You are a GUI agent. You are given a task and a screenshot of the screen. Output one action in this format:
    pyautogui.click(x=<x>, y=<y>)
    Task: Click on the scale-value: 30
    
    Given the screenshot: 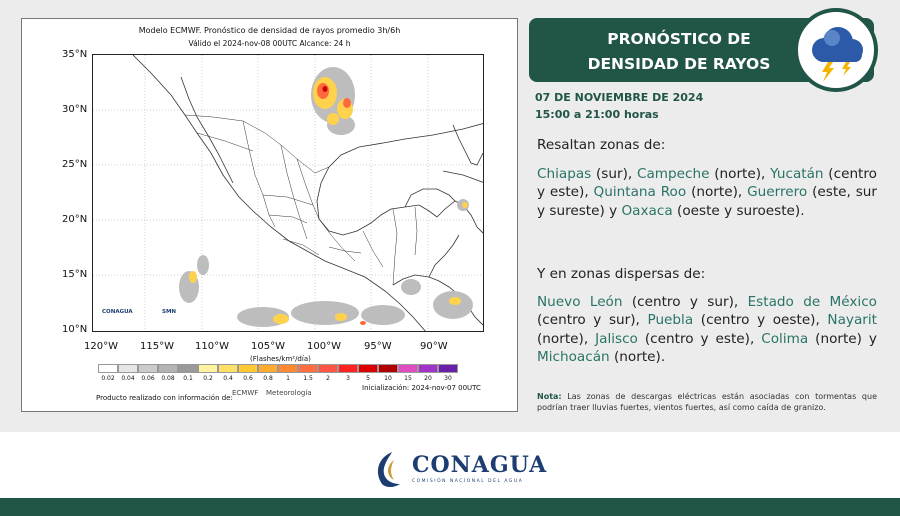 What is the action you would take?
    pyautogui.click(x=448, y=378)
    